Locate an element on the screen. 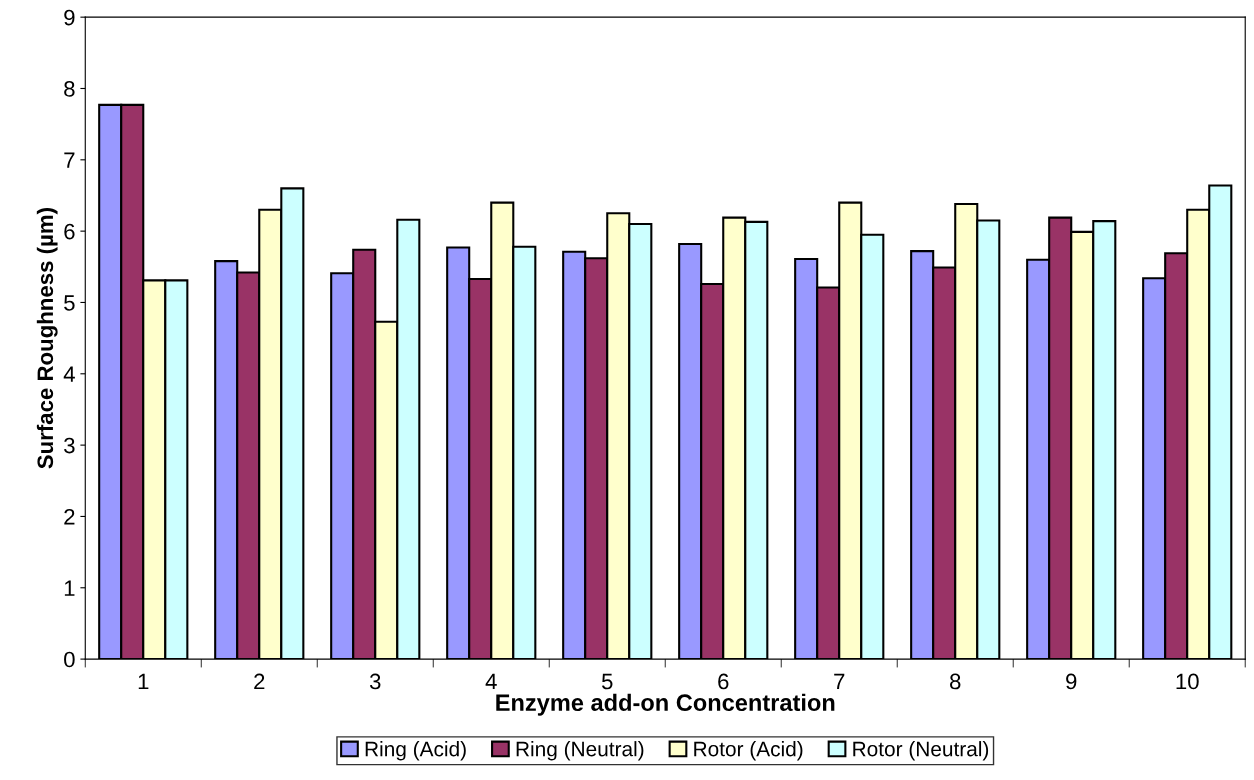 The image size is (1254, 780). legend-label: Ring (Neutral) is located at coordinates (580, 751).